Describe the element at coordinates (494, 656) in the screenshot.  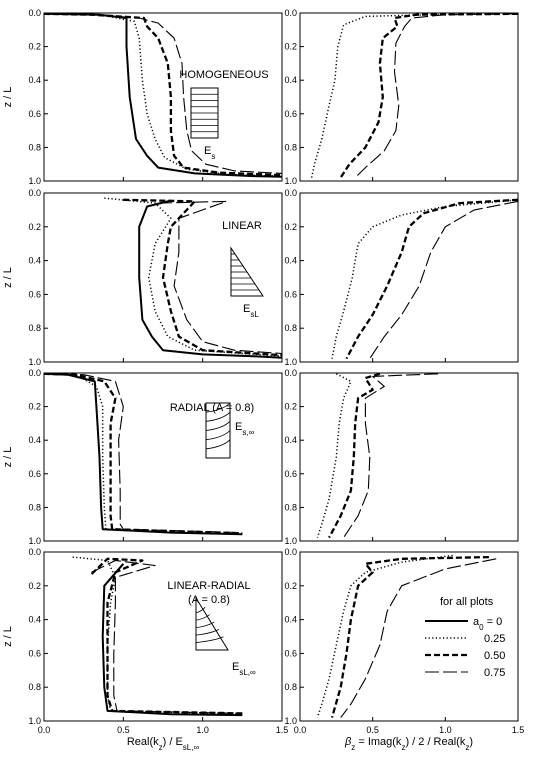
I see `legend-label: 0.50` at that location.